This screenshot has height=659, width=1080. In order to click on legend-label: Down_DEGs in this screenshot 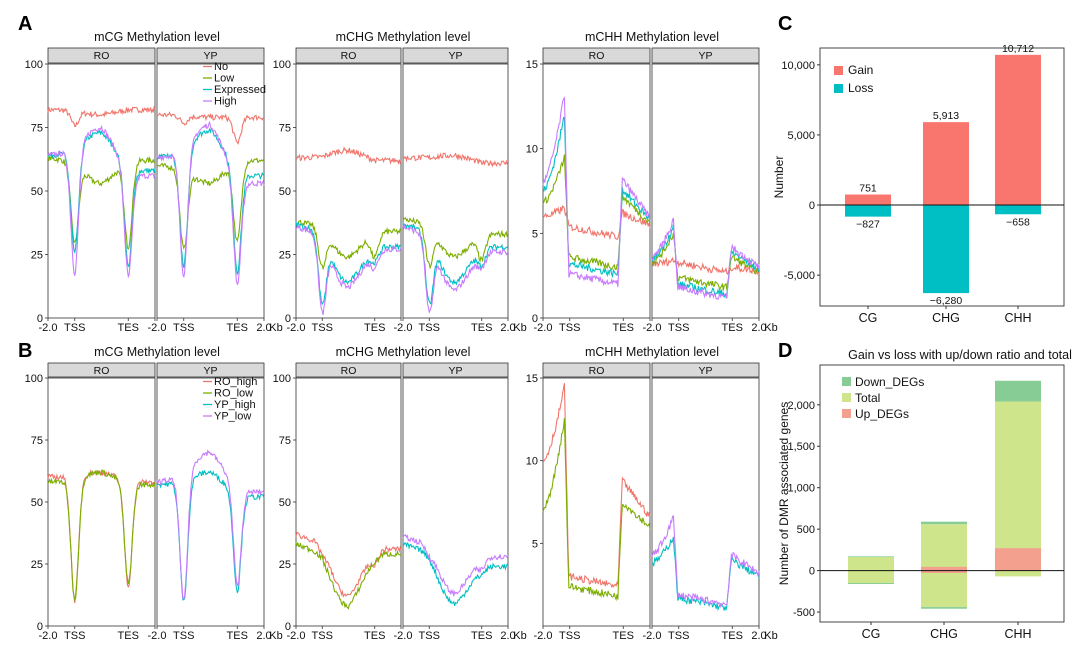, I will do `click(889, 382)`.